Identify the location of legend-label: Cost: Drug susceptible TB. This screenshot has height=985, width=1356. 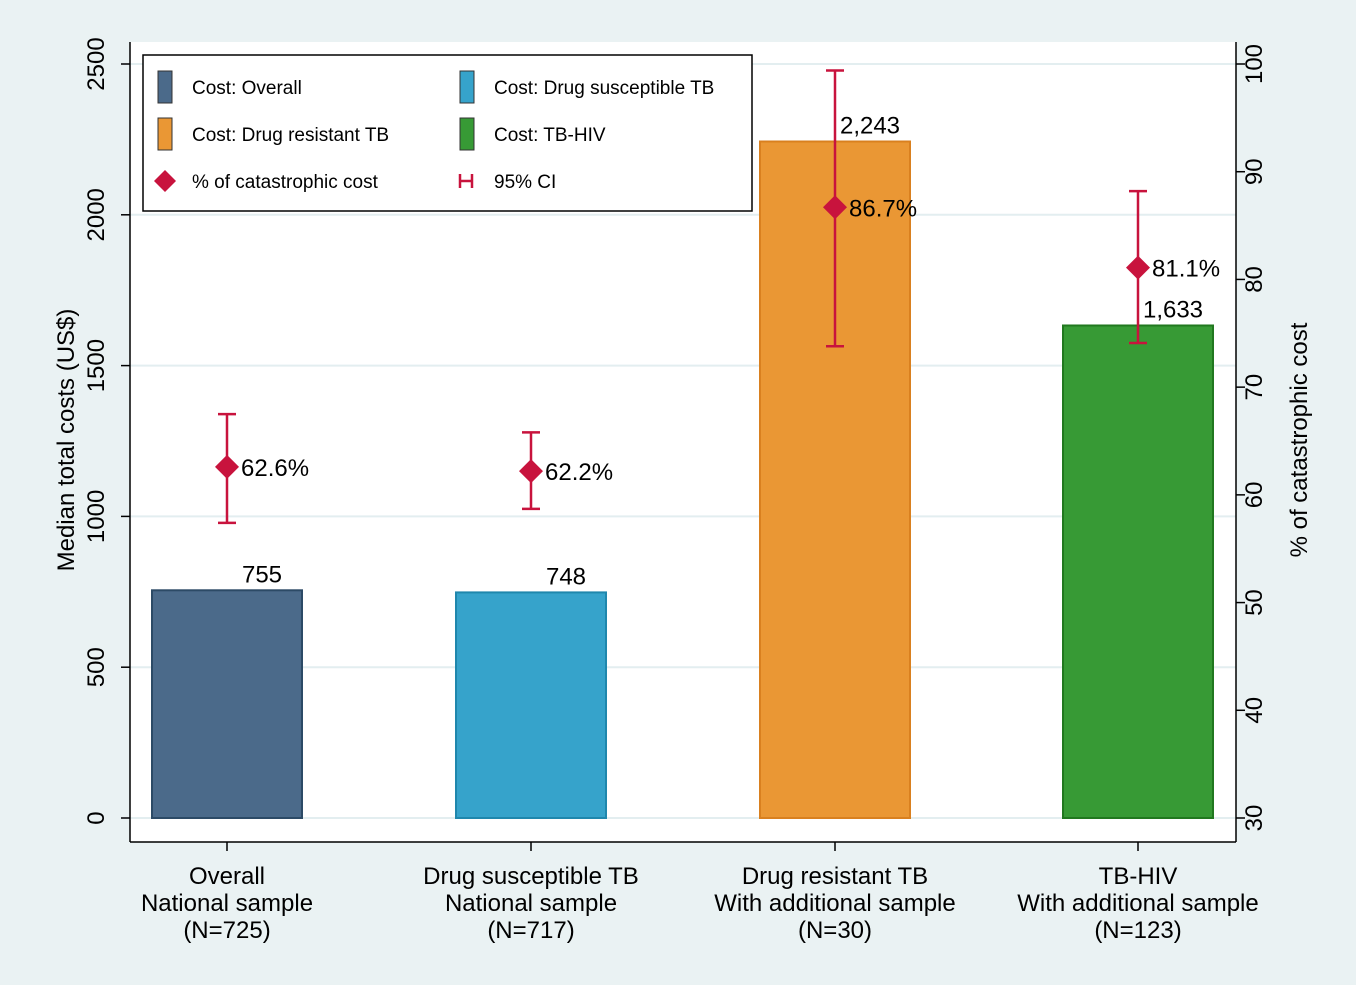
(604, 88).